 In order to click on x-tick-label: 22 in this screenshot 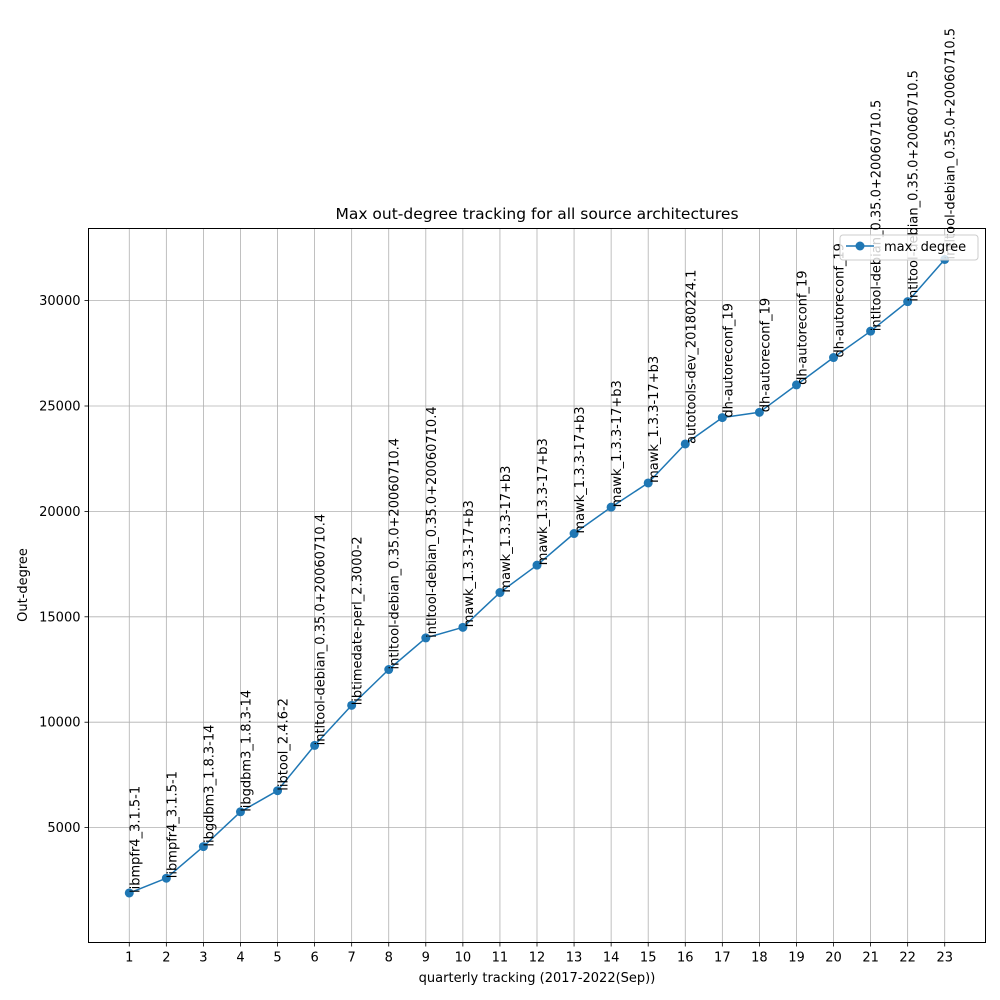, I will do `click(907, 958)`.